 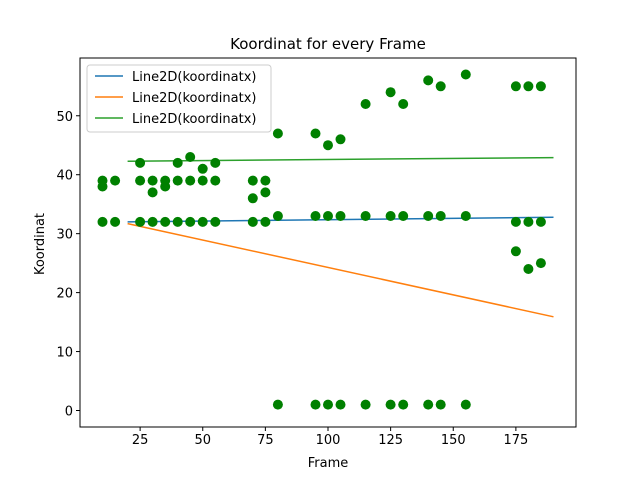 What do you see at coordinates (453, 440) in the screenshot?
I see `x-tick-label: 150` at bounding box center [453, 440].